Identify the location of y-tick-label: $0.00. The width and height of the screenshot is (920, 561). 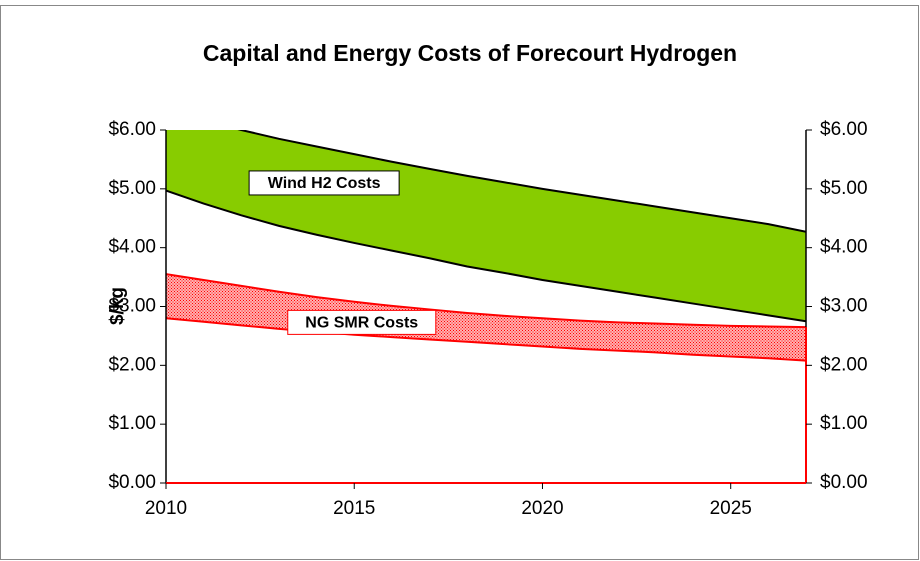
(132, 482).